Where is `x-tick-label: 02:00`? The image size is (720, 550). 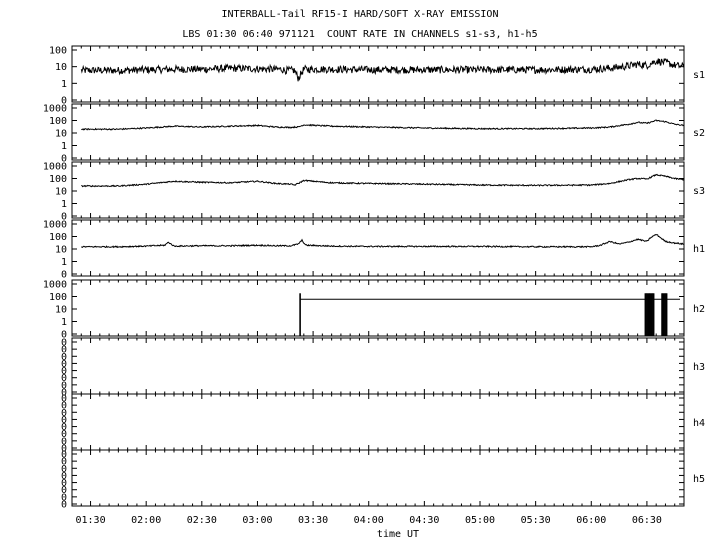 x-tick-label: 02:00 is located at coordinates (146, 520).